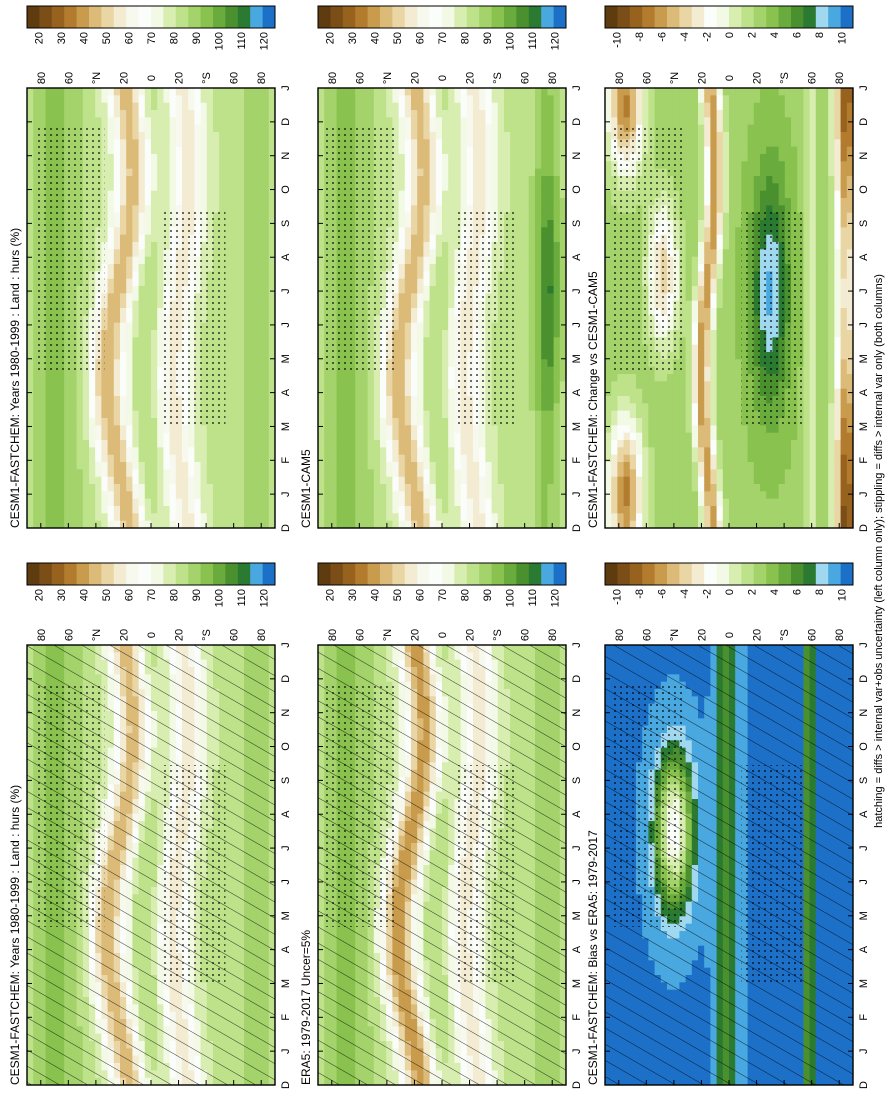  What do you see at coordinates (152, 38) in the screenshot?
I see `colorbar-tick-label: 70` at bounding box center [152, 38].